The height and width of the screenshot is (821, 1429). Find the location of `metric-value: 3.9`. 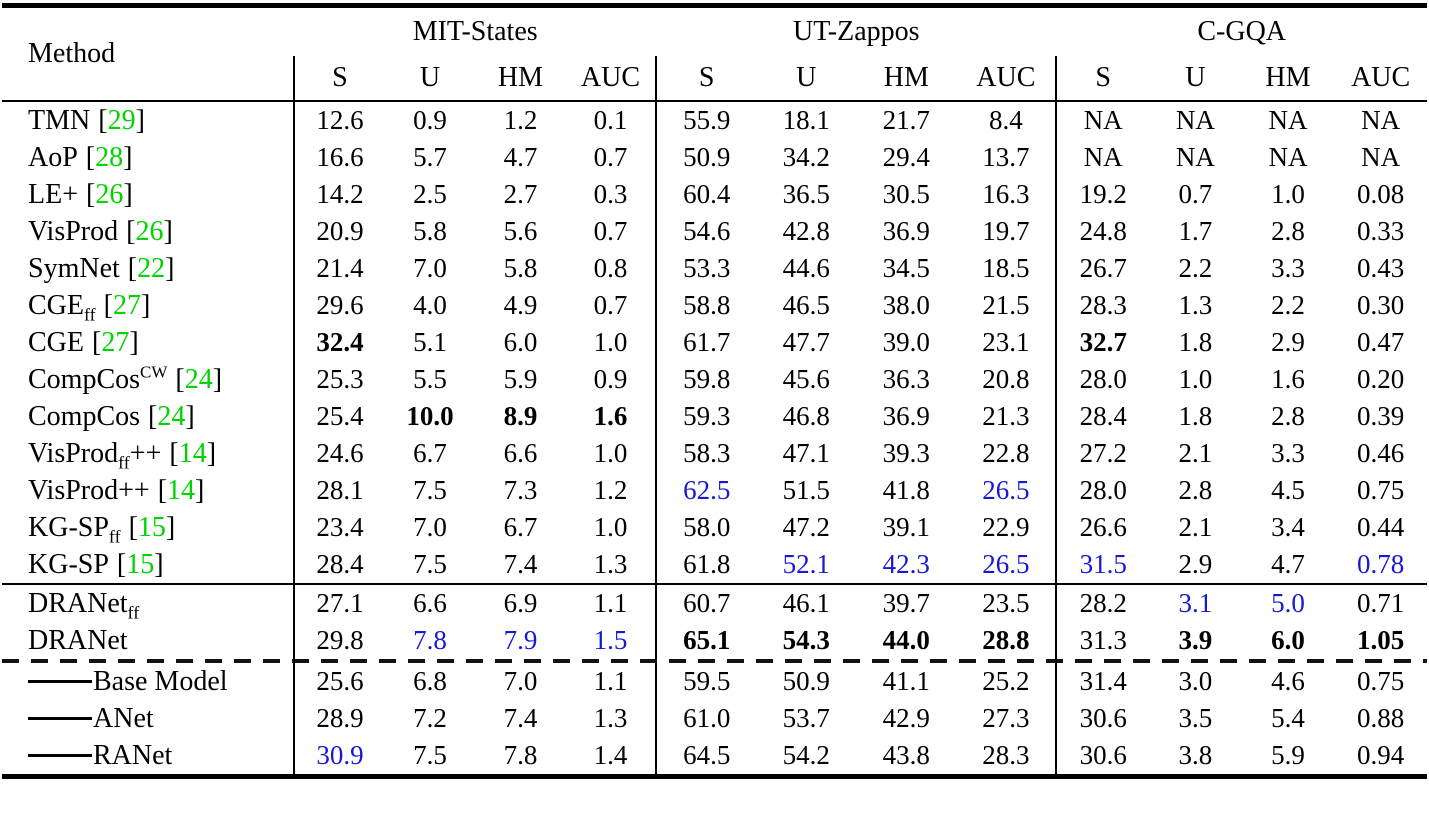

metric-value: 3.9 is located at coordinates (1195, 640).